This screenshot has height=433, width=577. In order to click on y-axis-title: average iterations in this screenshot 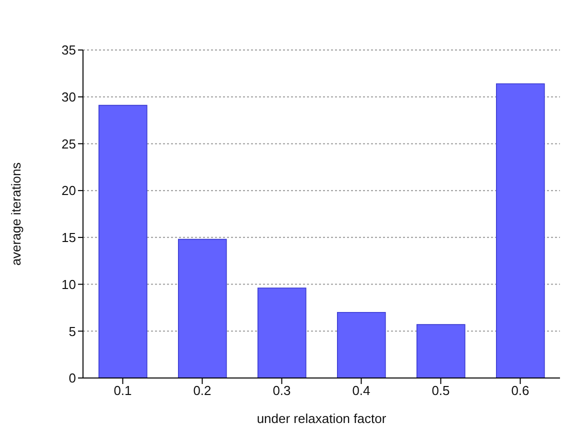, I will do `click(16, 214)`.